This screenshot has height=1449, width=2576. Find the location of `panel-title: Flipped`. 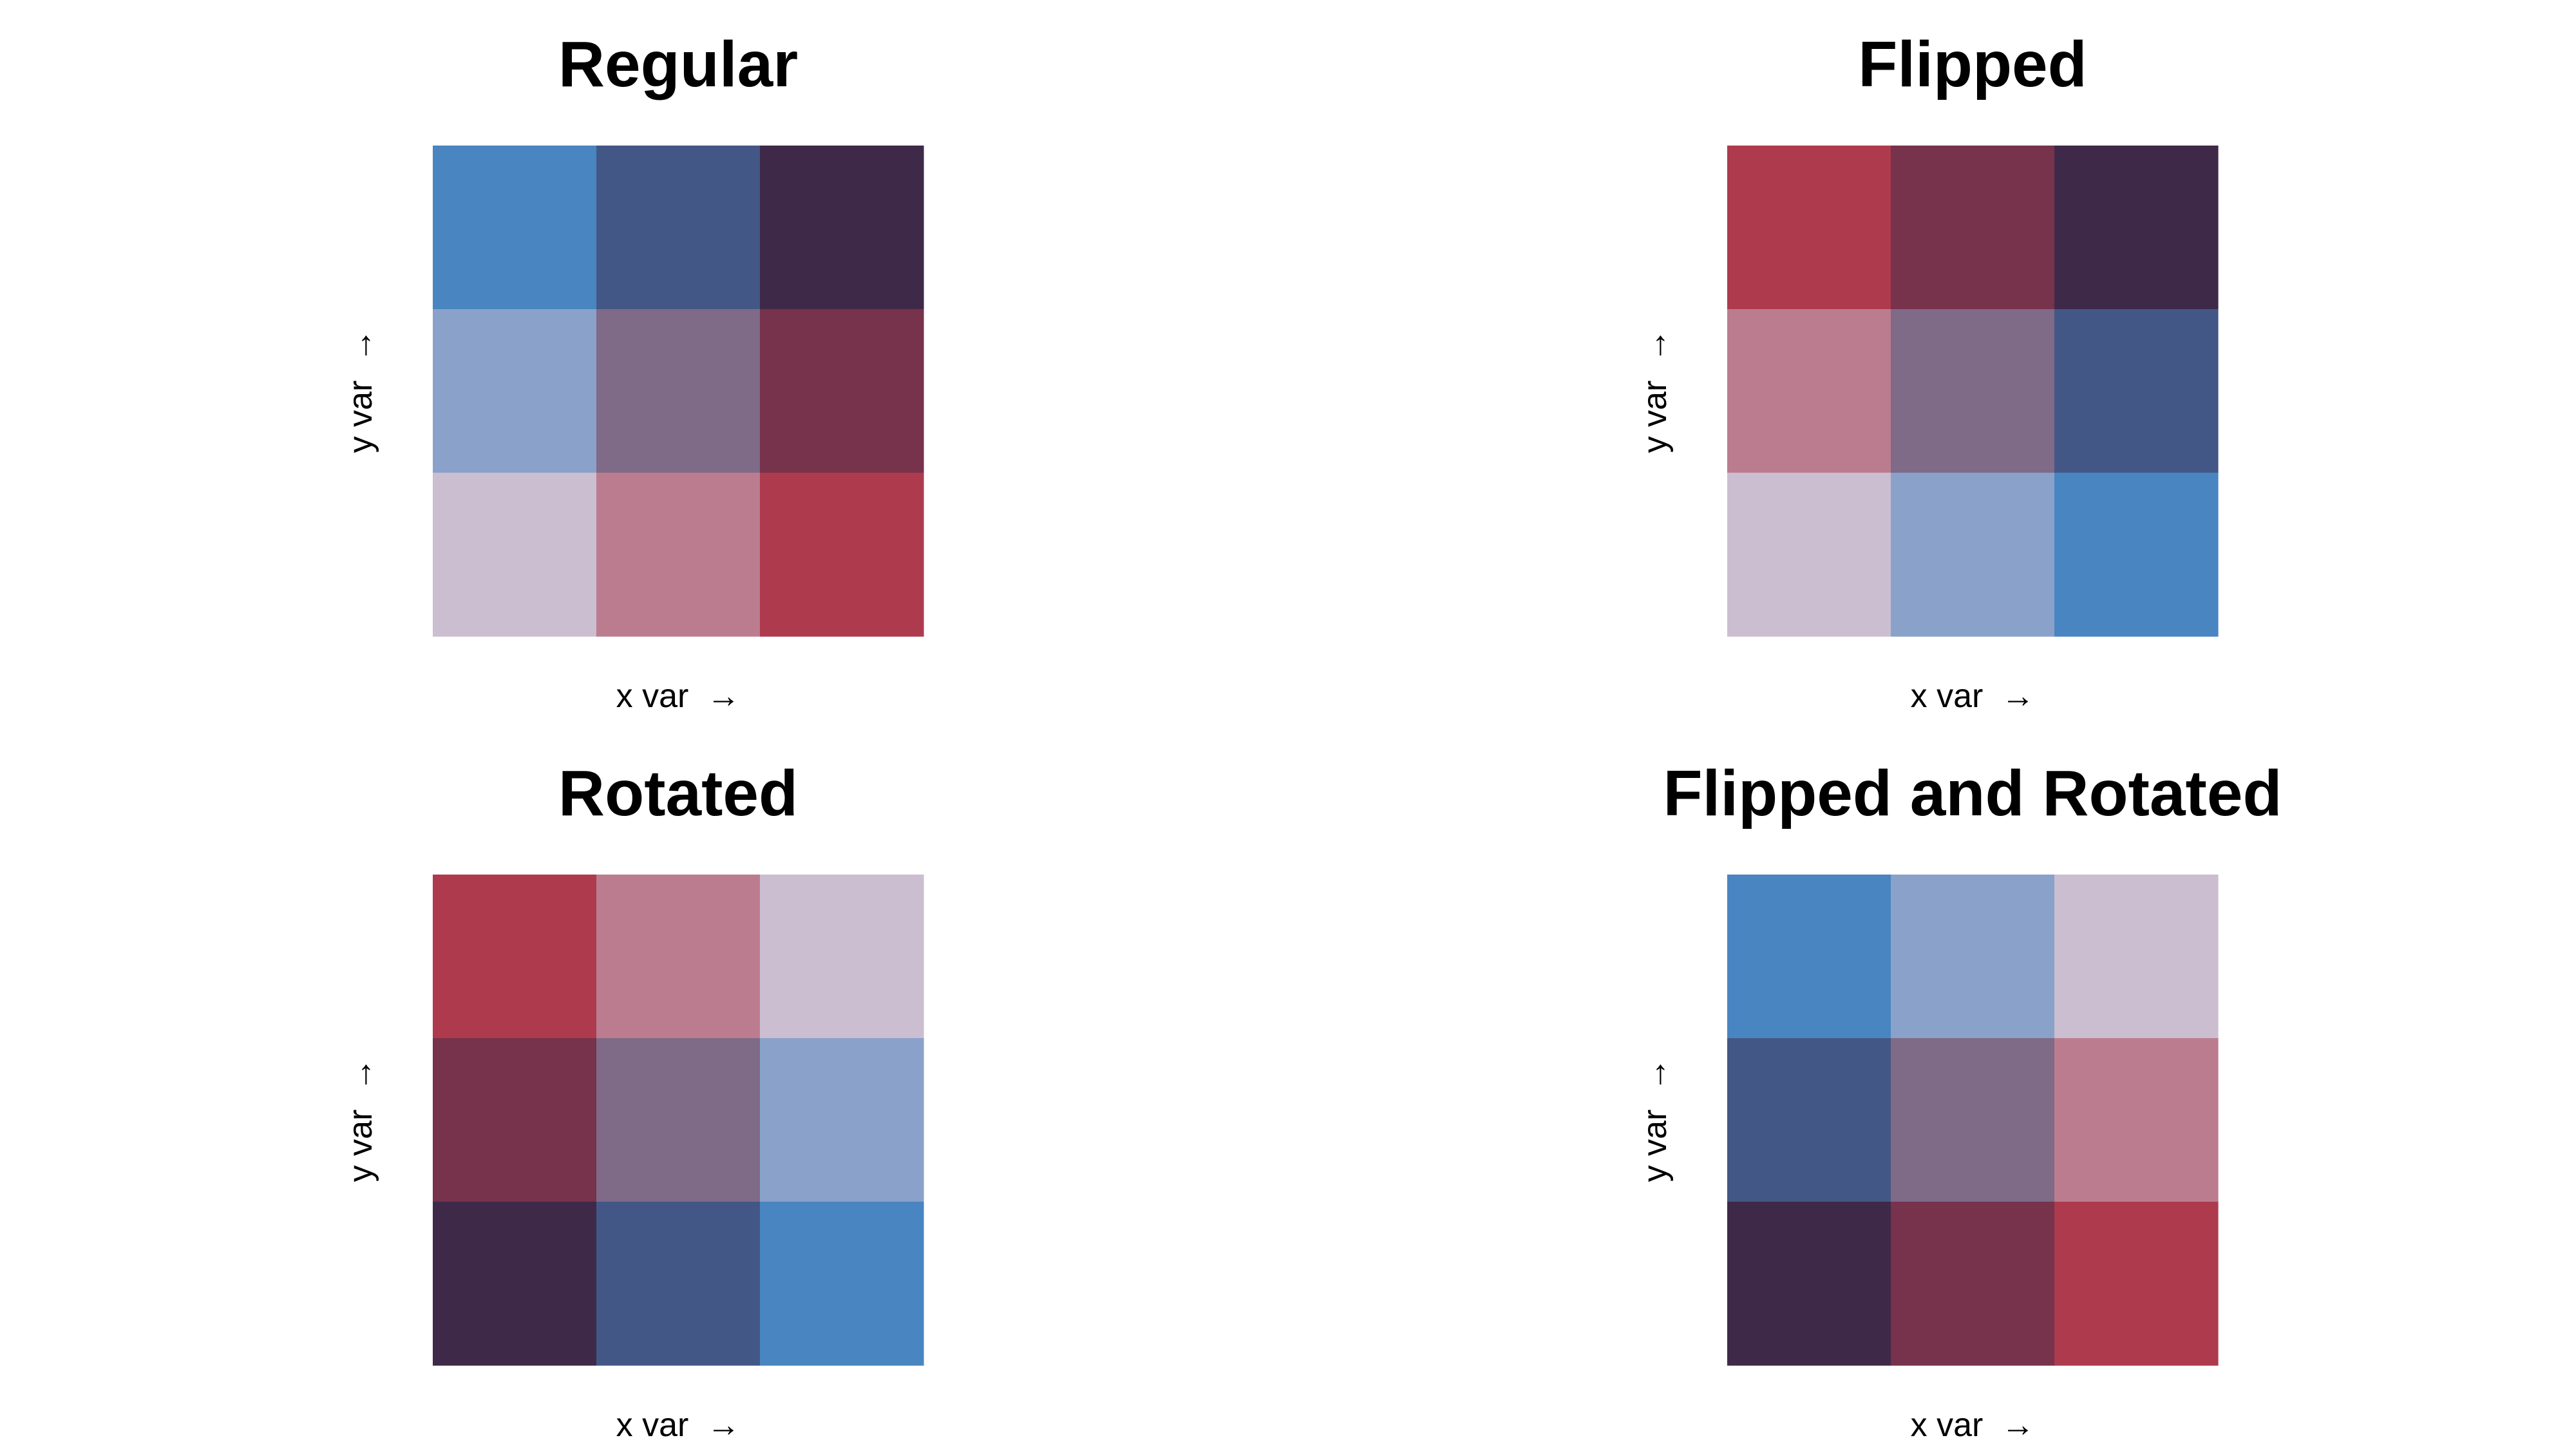

panel-title: Flipped is located at coordinates (1973, 64).